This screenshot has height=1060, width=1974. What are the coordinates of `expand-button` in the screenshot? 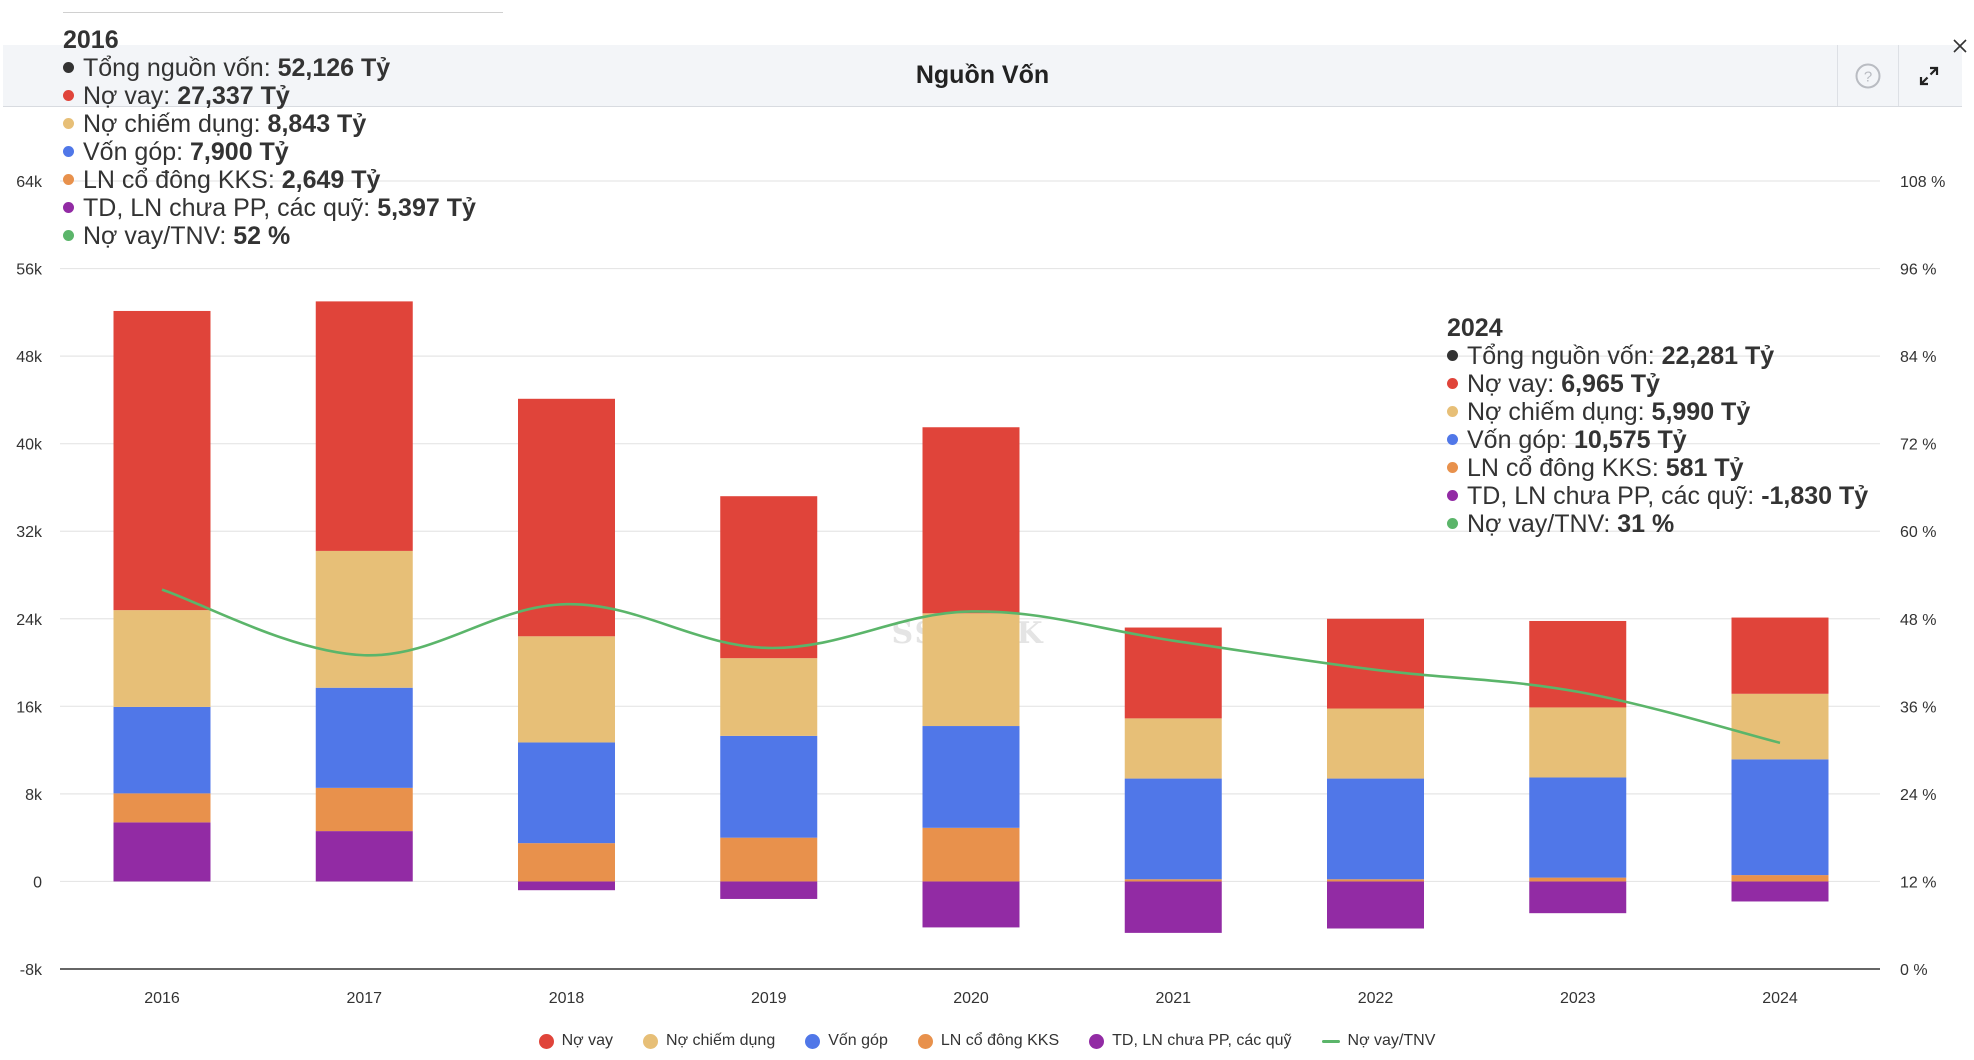 It's located at (1929, 75).